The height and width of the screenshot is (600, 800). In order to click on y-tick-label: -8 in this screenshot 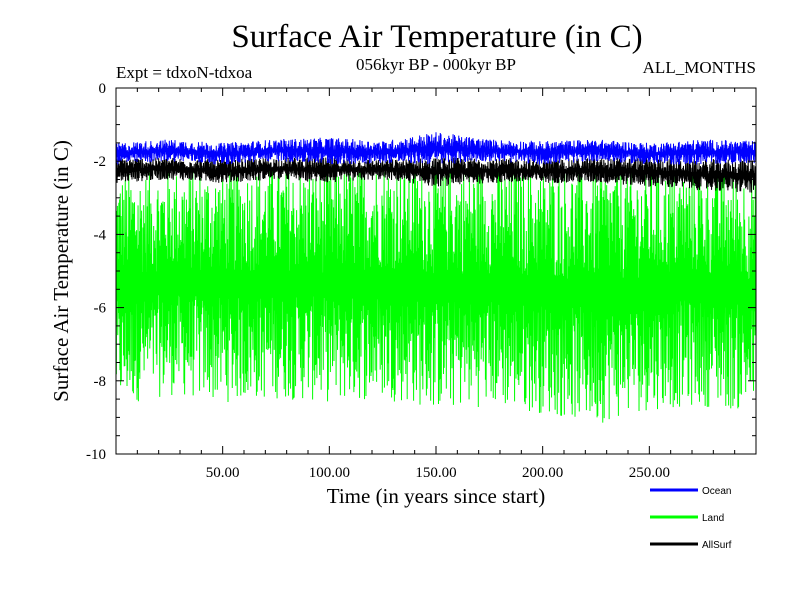, I will do `click(100, 382)`.